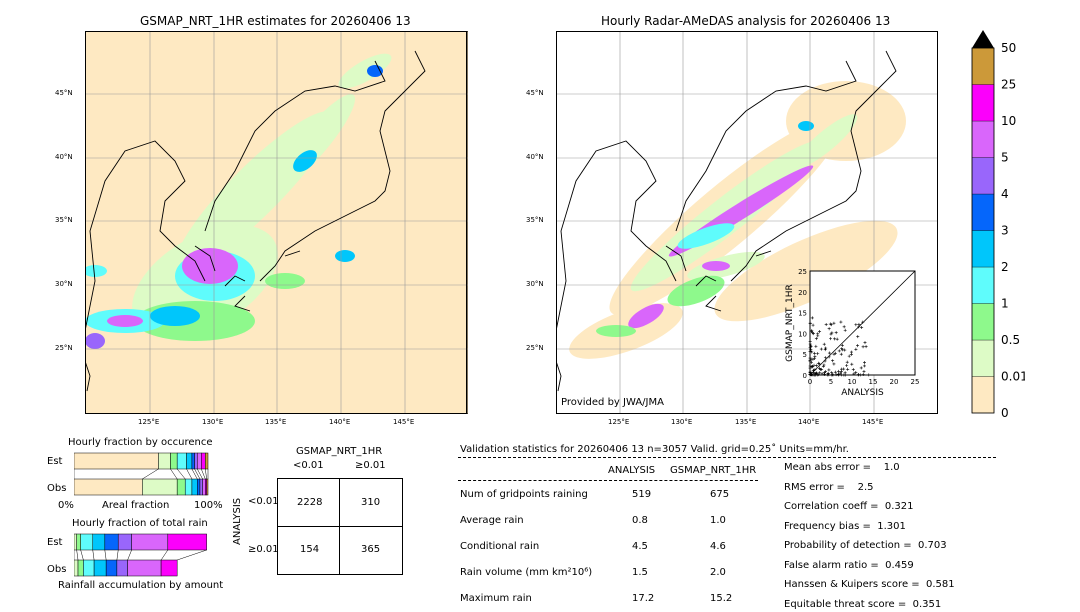 The height and width of the screenshot is (612, 1080). What do you see at coordinates (682, 422) in the screenshot?
I see `lon-tick-label: 130°E` at bounding box center [682, 422].